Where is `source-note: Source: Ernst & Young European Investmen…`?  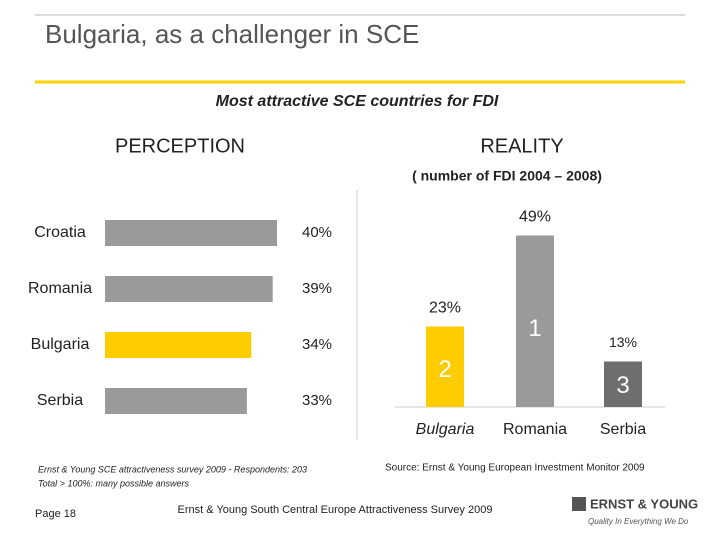
source-note: Source: Ernst & Young European Investmen… is located at coordinates (515, 468).